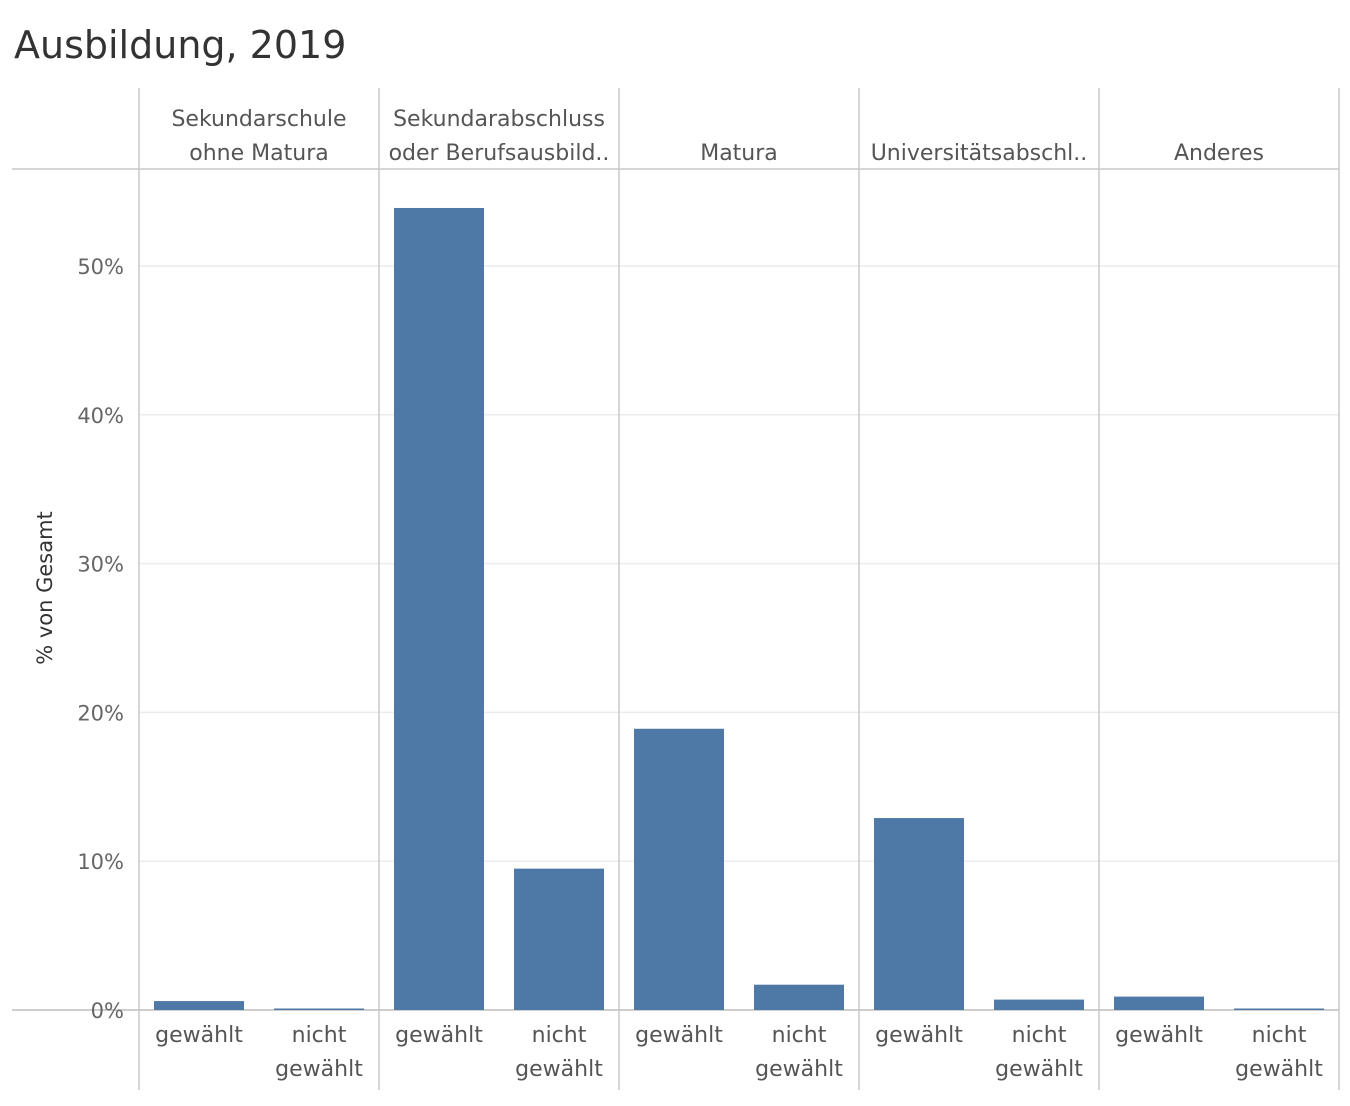 The height and width of the screenshot is (1106, 1350). What do you see at coordinates (180, 45) in the screenshot?
I see `chart-title: Ausbildung, 2019` at bounding box center [180, 45].